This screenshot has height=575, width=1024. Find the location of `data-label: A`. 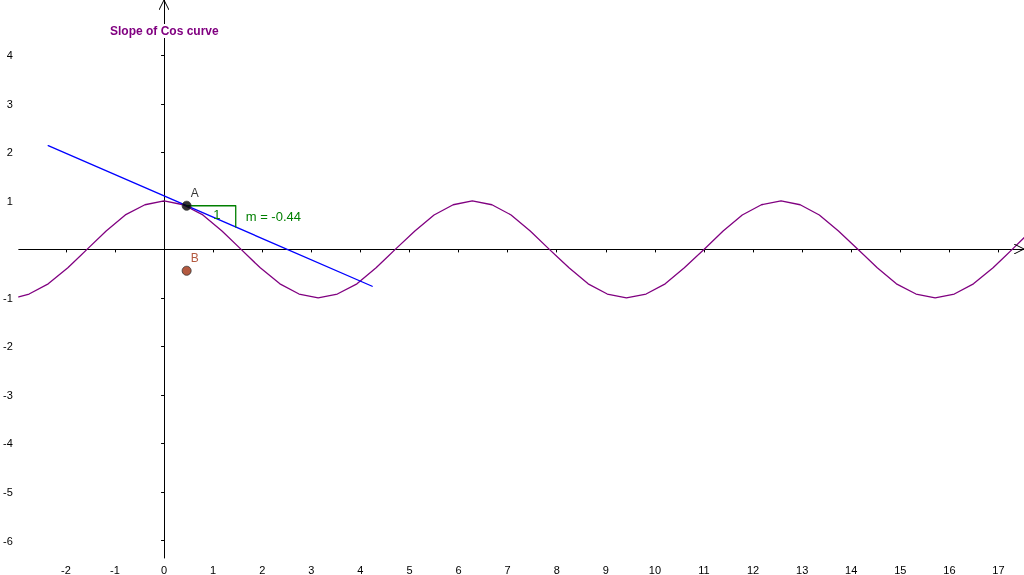

data-label: A is located at coordinates (194, 192).